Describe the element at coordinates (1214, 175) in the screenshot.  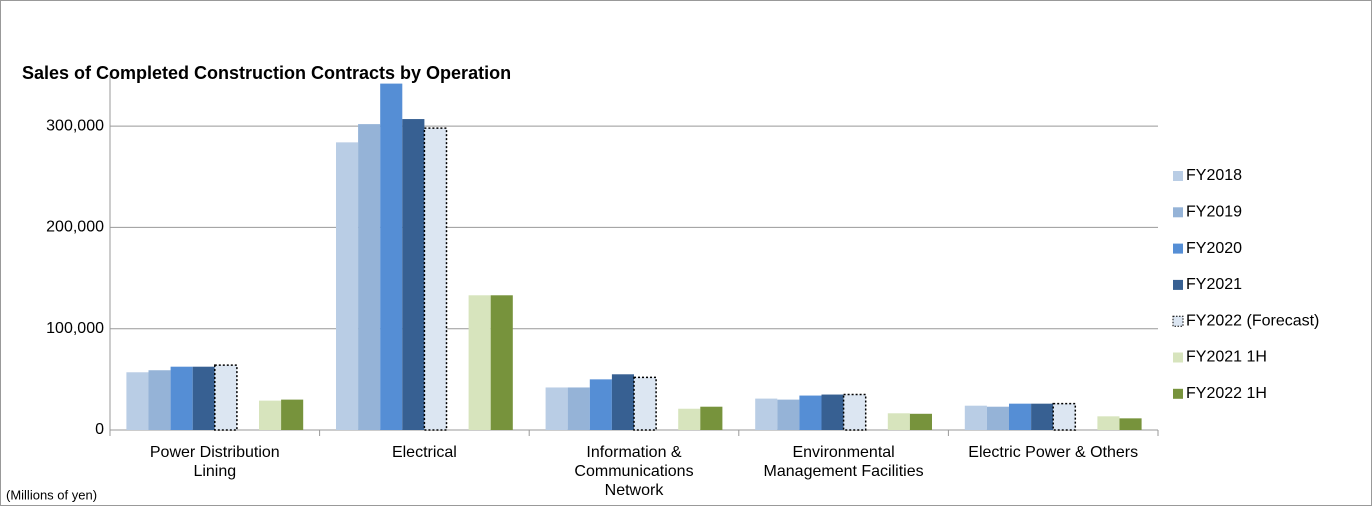
I see `legend-label: FY2018` at that location.